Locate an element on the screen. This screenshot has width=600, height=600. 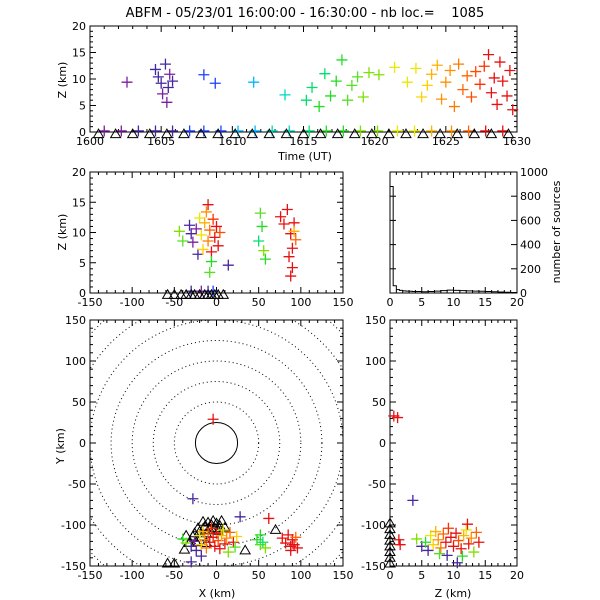
hist-ylabel: number of sources is located at coordinates (556, 231).